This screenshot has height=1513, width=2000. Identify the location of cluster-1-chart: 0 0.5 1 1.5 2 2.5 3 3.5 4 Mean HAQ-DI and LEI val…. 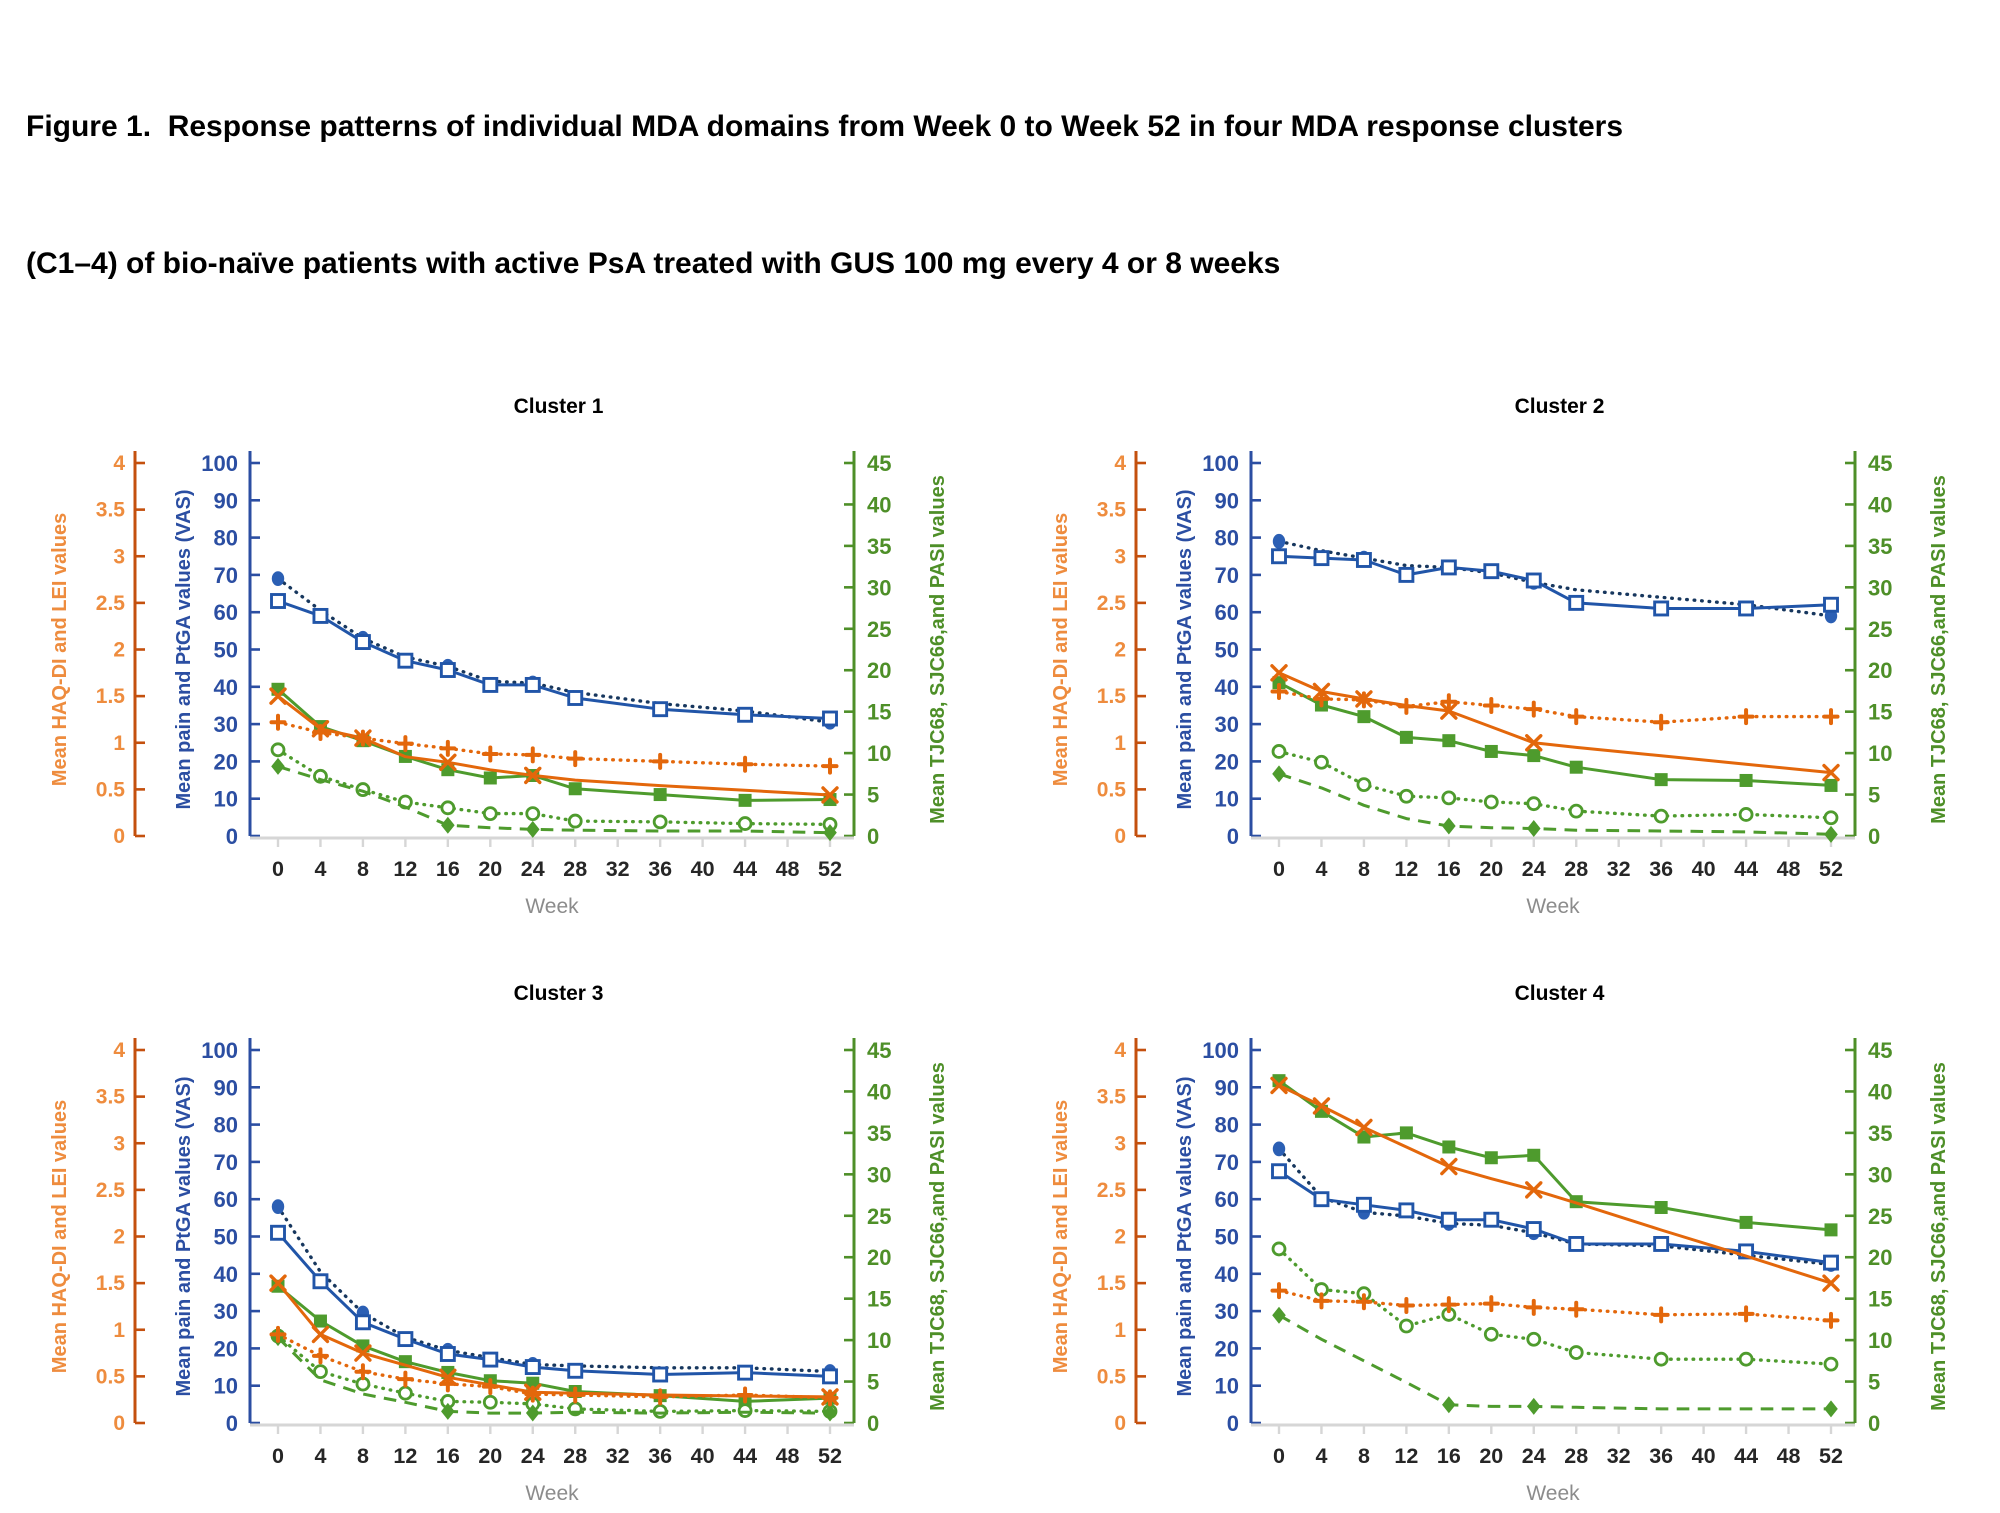
(499, 684).